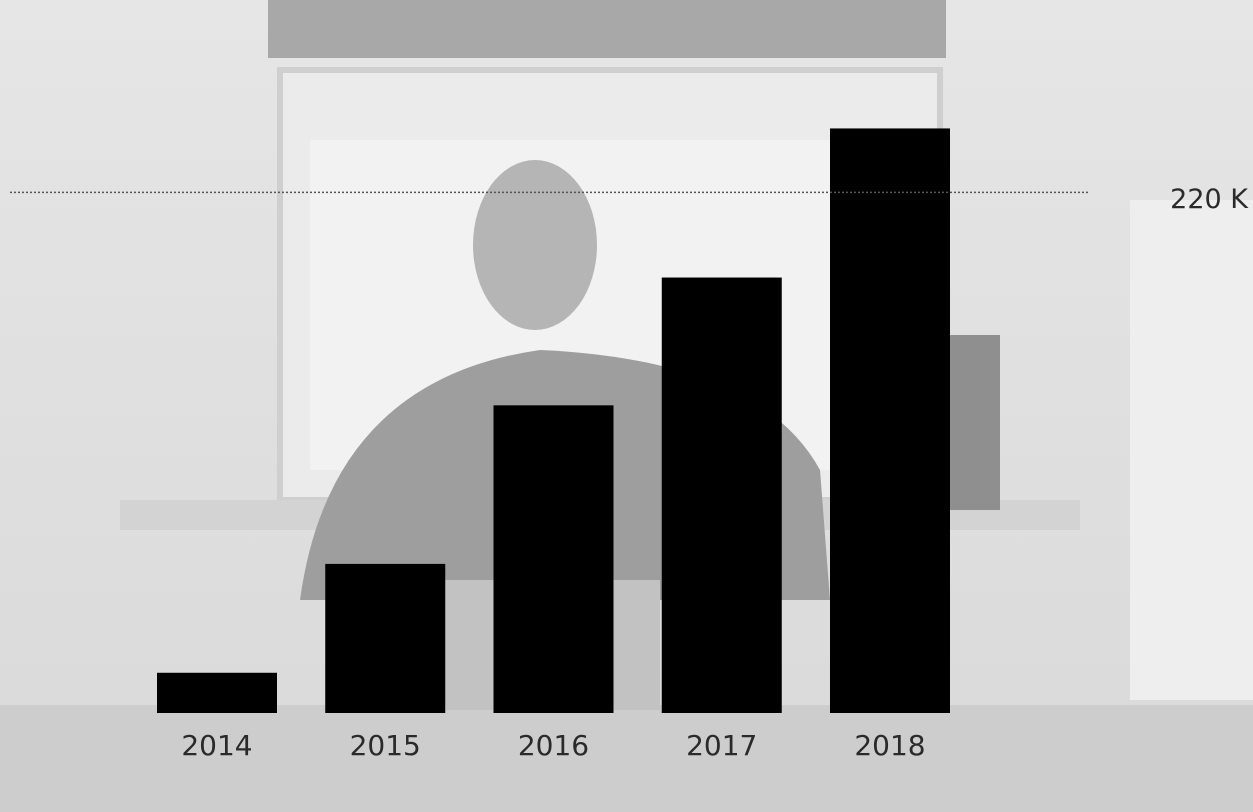 This screenshot has height=812, width=1253. I want to click on x-tick-label: 2017, so click(721, 745).